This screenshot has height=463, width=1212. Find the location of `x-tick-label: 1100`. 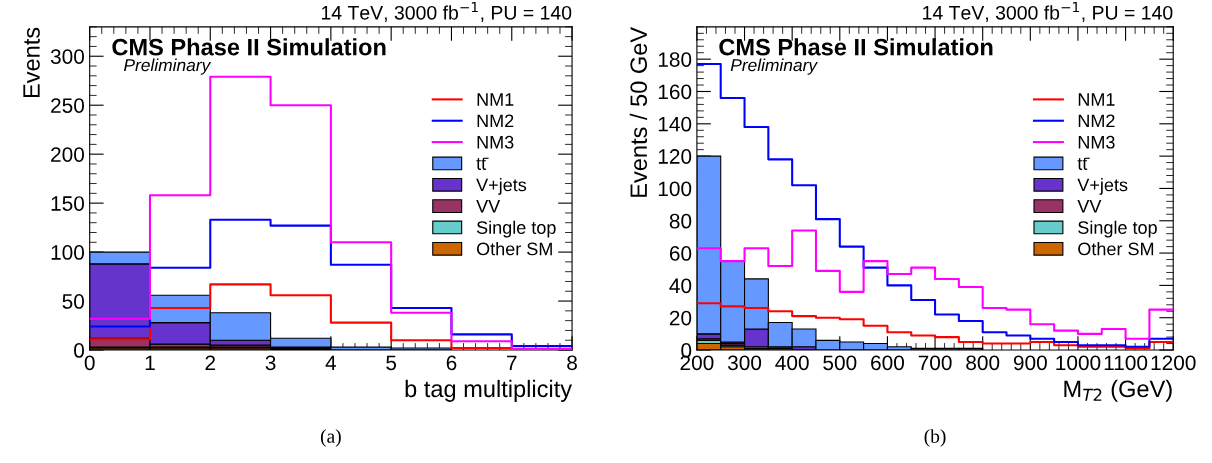

x-tick-label: 1100 is located at coordinates (1126, 363).